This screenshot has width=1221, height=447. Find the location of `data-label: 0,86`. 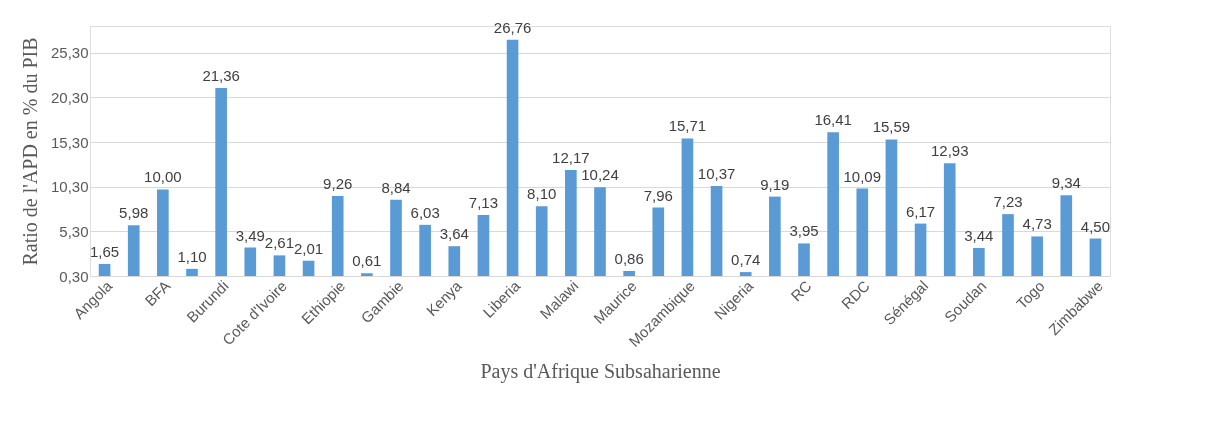

data-label: 0,86 is located at coordinates (629, 258).